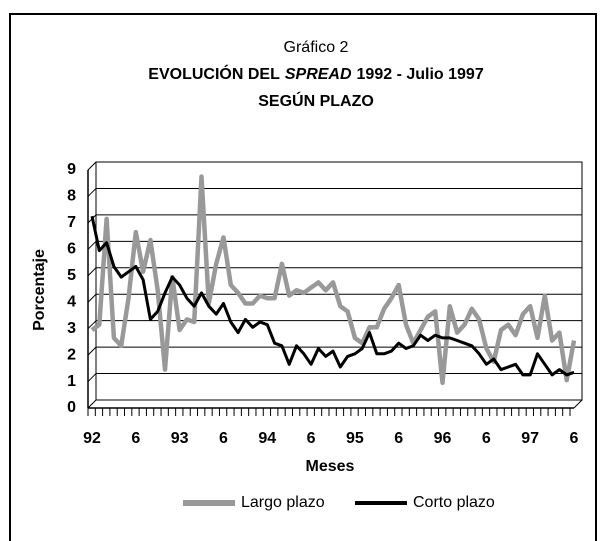 The width and height of the screenshot is (606, 541). Describe the element at coordinates (316, 47) in the screenshot. I see `chart-title: Gráfico 2` at that location.